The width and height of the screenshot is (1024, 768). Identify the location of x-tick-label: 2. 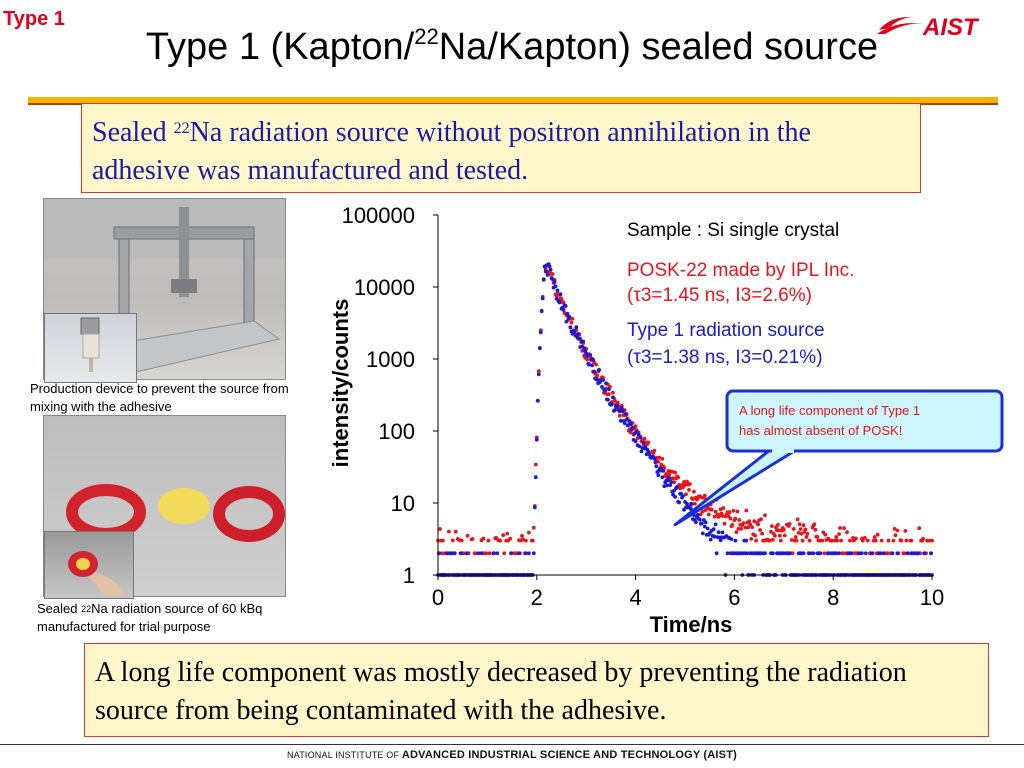
(537, 597).